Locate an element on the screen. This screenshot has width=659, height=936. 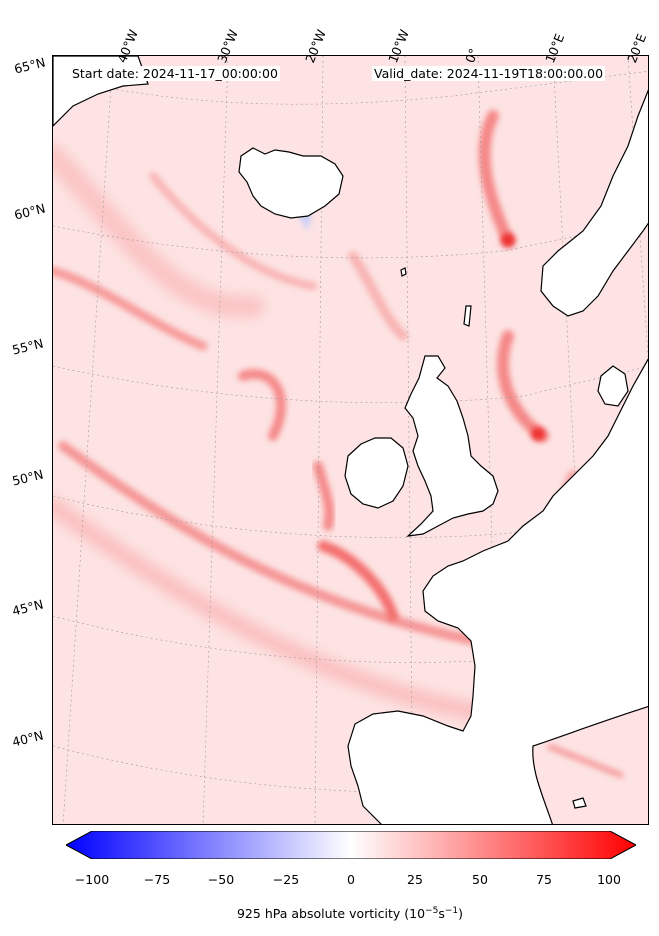
lat-label-45n: 45°N is located at coordinates (27, 607).